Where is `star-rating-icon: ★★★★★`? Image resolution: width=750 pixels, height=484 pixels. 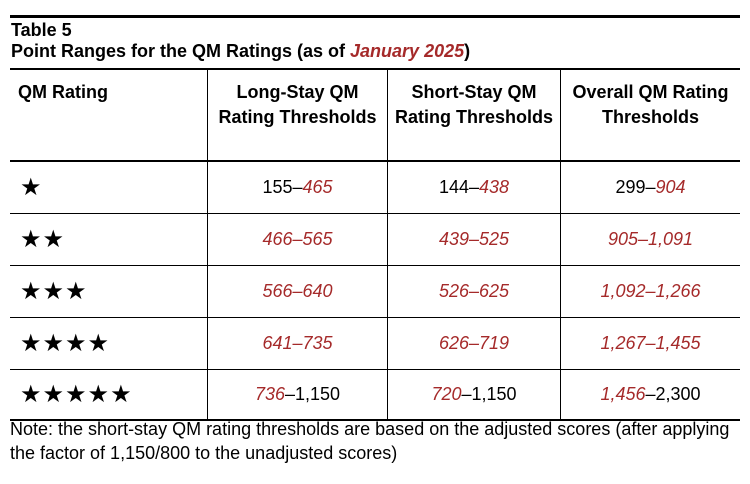 star-rating-icon: ★★★★★ is located at coordinates (109, 394).